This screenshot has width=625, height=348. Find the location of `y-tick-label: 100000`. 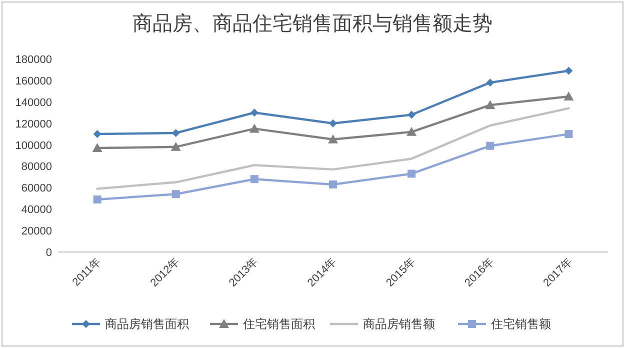

y-tick-label: 100000 is located at coordinates (33, 146).